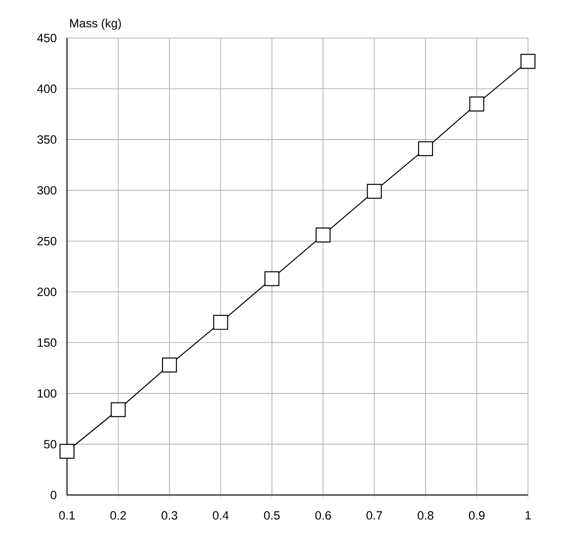  What do you see at coordinates (95, 24) in the screenshot?
I see `y-axis-title: Mass (kg)` at bounding box center [95, 24].